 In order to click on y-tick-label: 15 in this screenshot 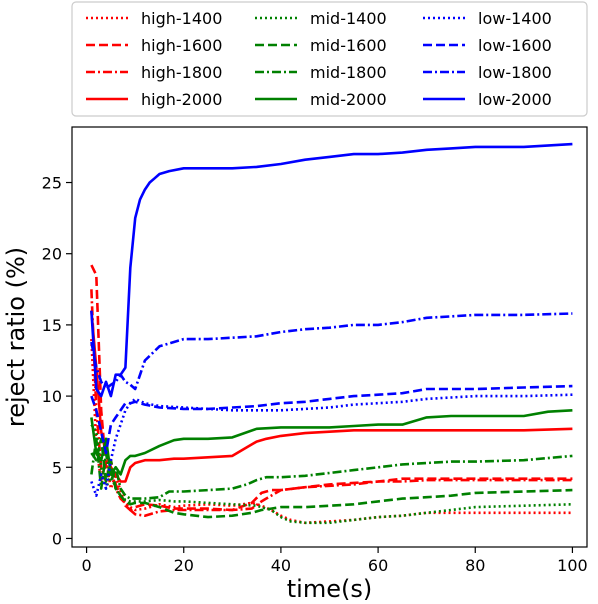, I will do `click(52, 325)`.